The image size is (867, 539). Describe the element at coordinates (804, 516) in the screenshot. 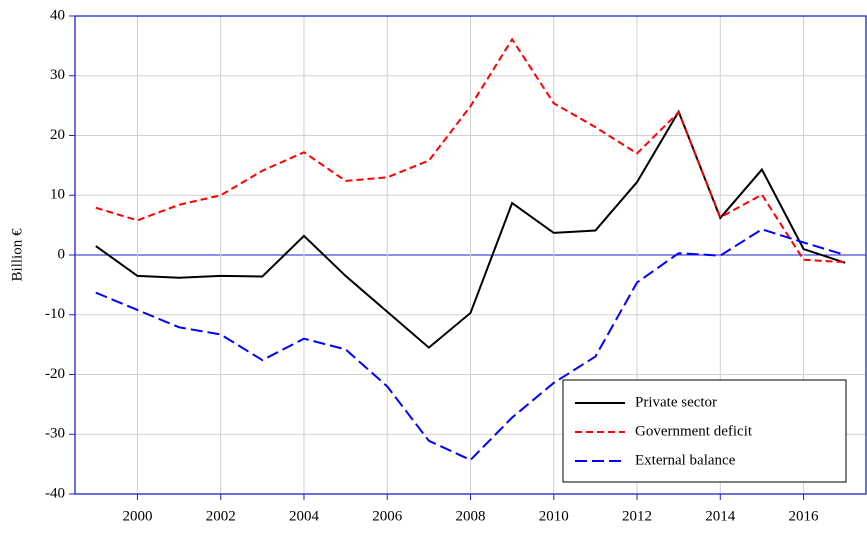

I see `x-tick-label: 2016` at that location.